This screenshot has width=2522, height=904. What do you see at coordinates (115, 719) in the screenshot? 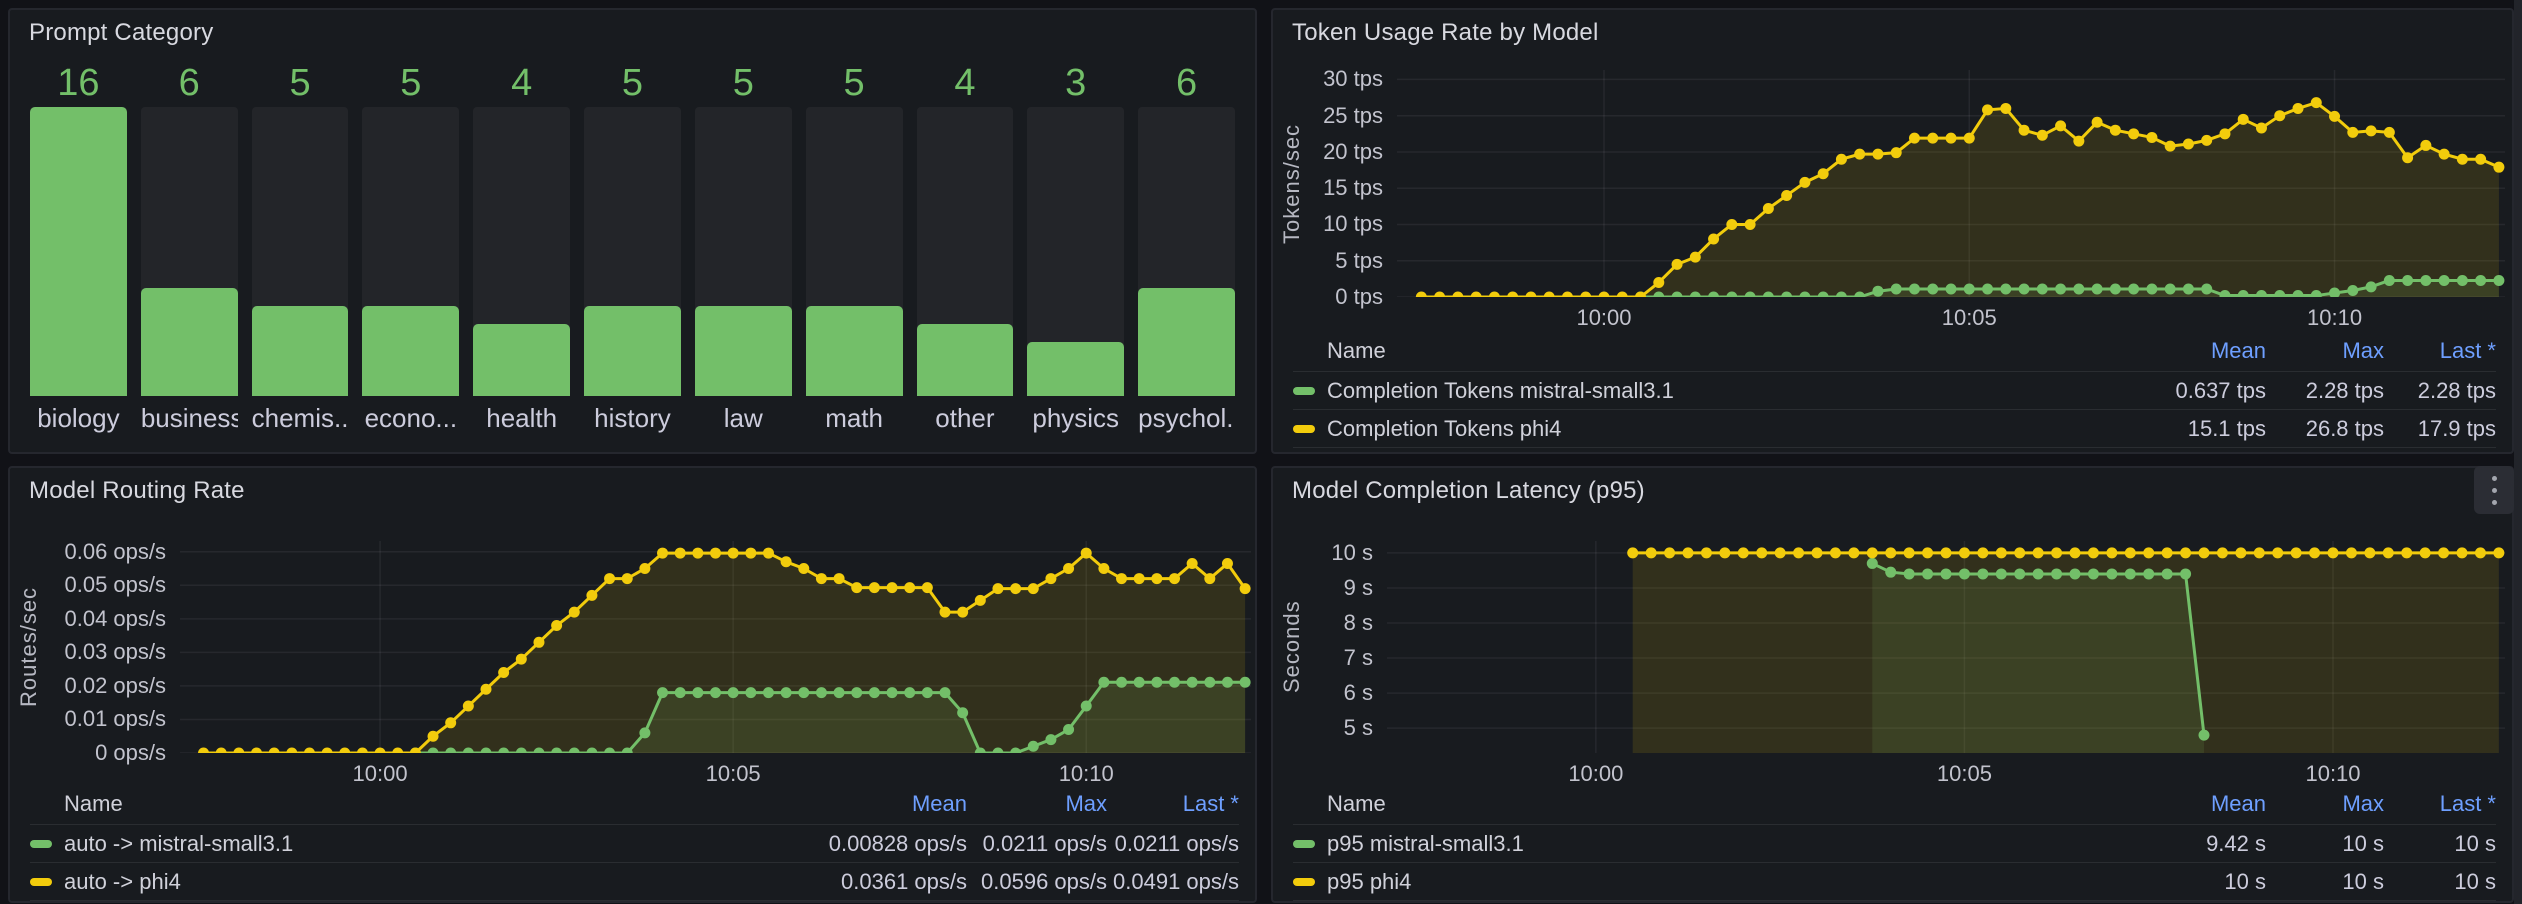
I see `y-axis-tick-label: 0.01 ops/s` at bounding box center [115, 719].